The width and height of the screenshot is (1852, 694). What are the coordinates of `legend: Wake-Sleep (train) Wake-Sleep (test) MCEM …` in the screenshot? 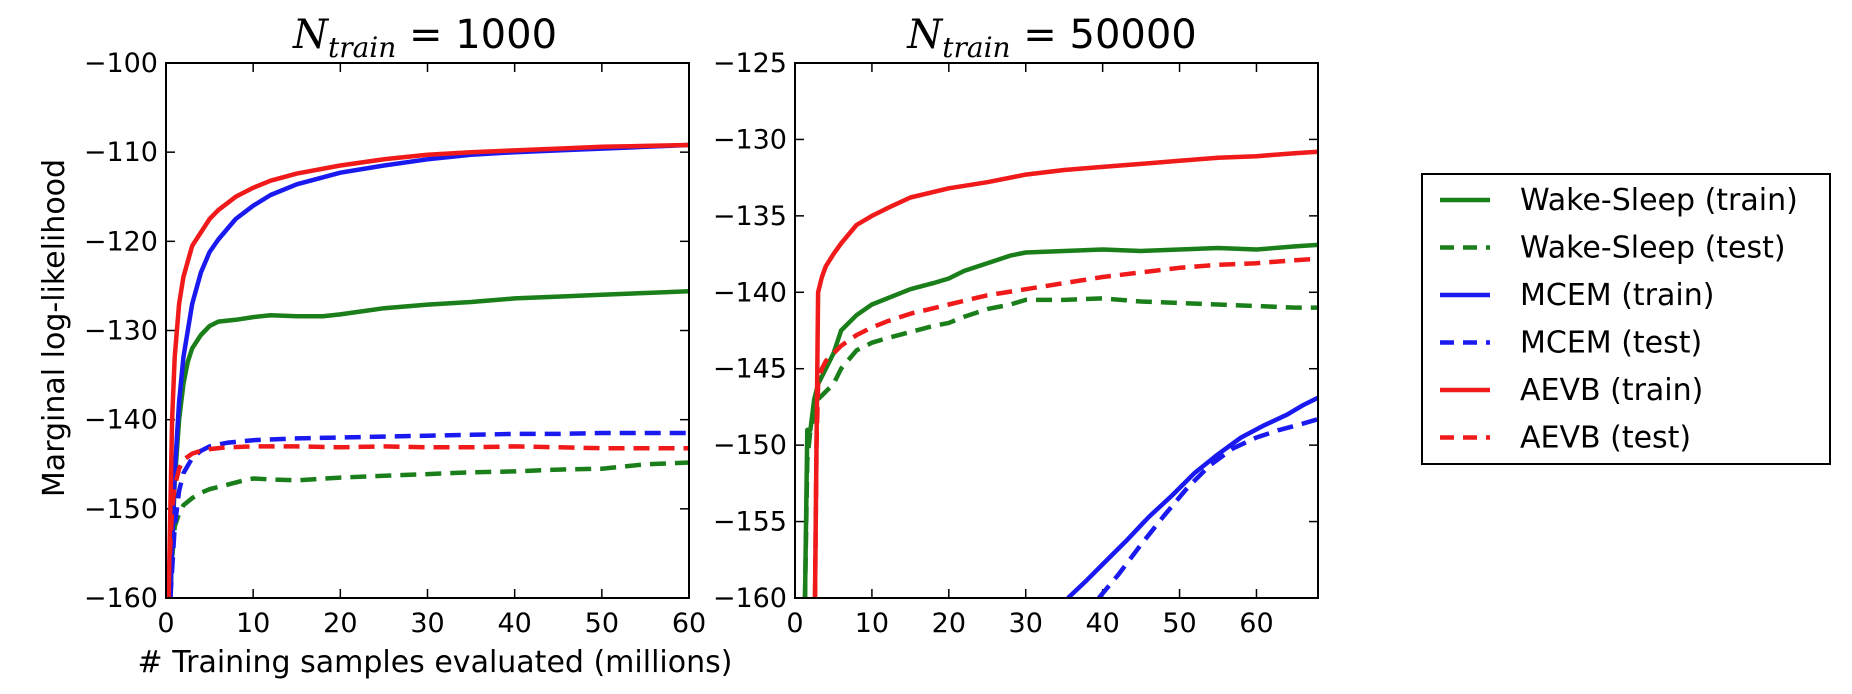 It's located at (1626, 319).